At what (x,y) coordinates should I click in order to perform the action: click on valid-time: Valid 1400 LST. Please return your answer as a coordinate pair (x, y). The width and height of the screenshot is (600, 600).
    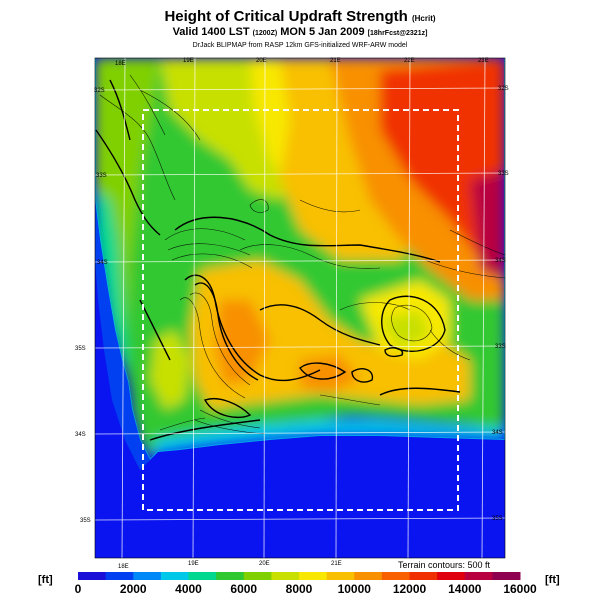
    Looking at the image, I should click on (211, 32).